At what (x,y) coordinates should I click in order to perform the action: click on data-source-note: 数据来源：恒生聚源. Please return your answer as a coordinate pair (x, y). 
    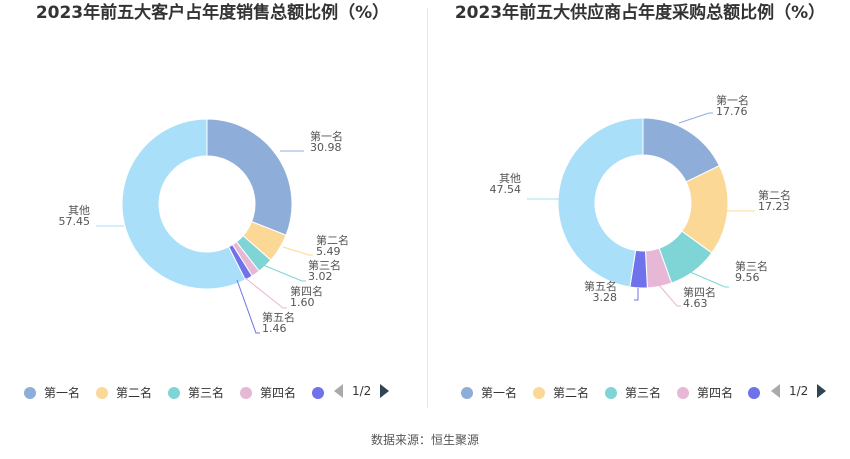
    Looking at the image, I should click on (424, 440).